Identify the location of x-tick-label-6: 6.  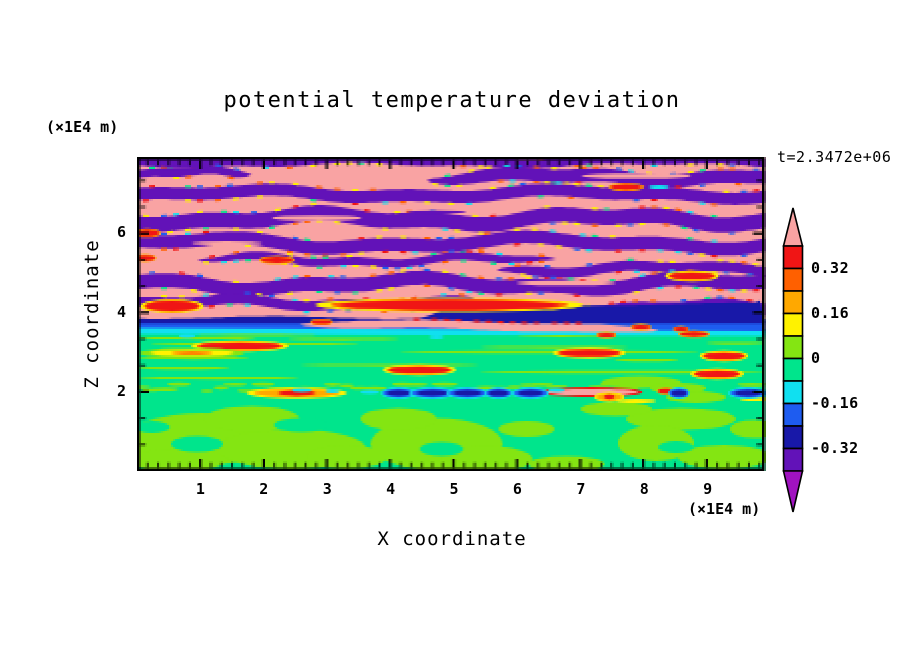
(517, 489).